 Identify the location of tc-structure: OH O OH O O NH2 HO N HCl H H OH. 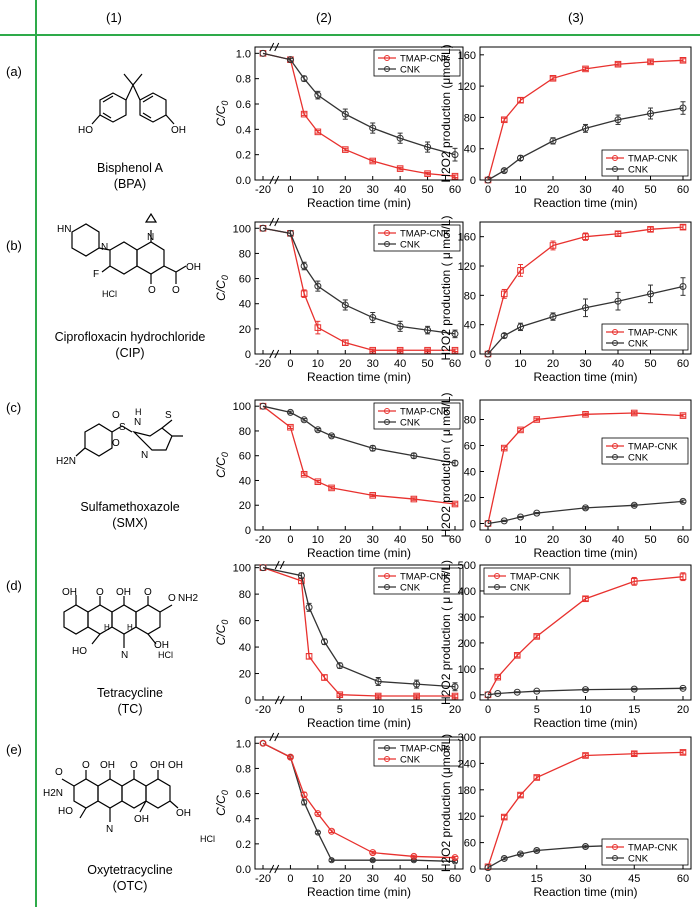
(130, 624).